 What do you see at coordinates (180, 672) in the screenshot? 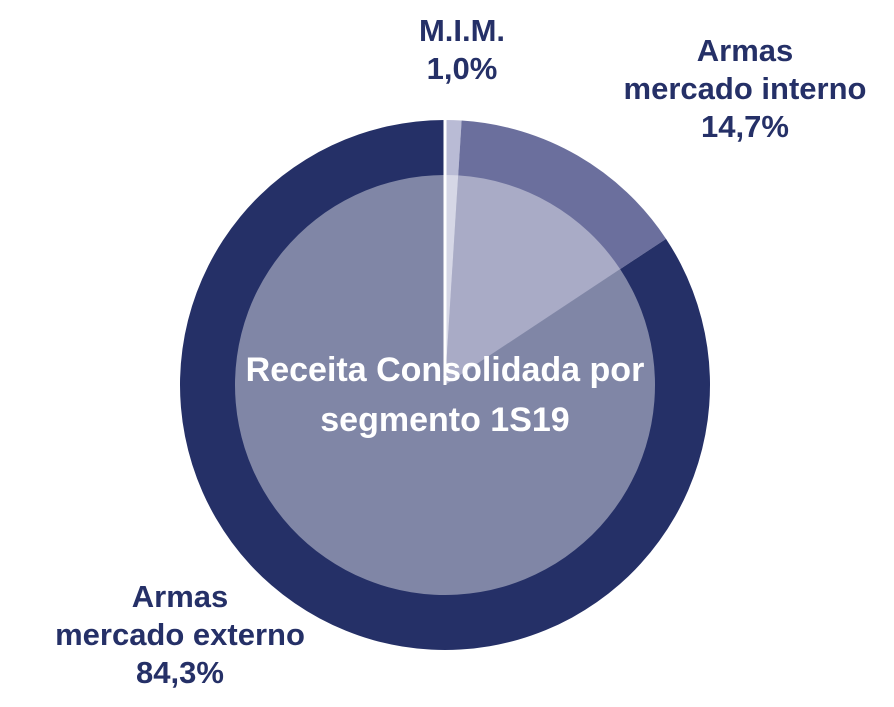
I see `value-label: 84,3%` at bounding box center [180, 672].